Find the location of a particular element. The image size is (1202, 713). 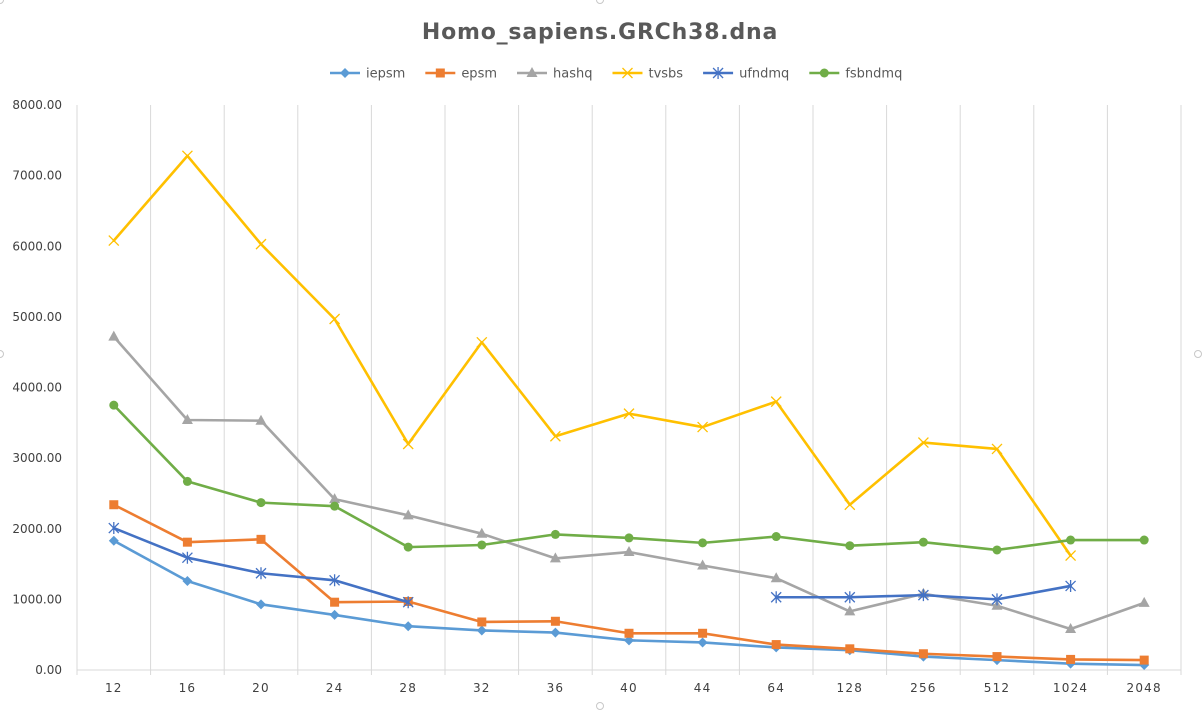

legend-marker-tvsbs is located at coordinates (627, 73).